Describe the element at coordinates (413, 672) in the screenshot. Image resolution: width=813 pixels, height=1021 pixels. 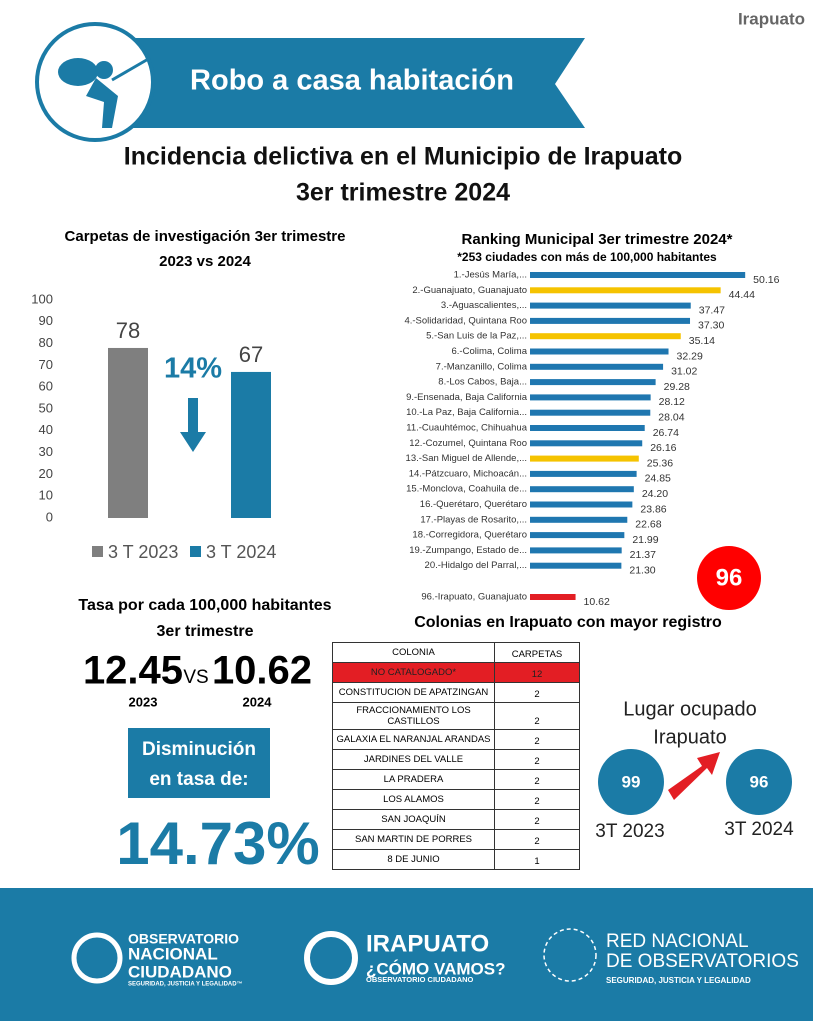
I see `table-cell: NO CATALOGADO*` at that location.